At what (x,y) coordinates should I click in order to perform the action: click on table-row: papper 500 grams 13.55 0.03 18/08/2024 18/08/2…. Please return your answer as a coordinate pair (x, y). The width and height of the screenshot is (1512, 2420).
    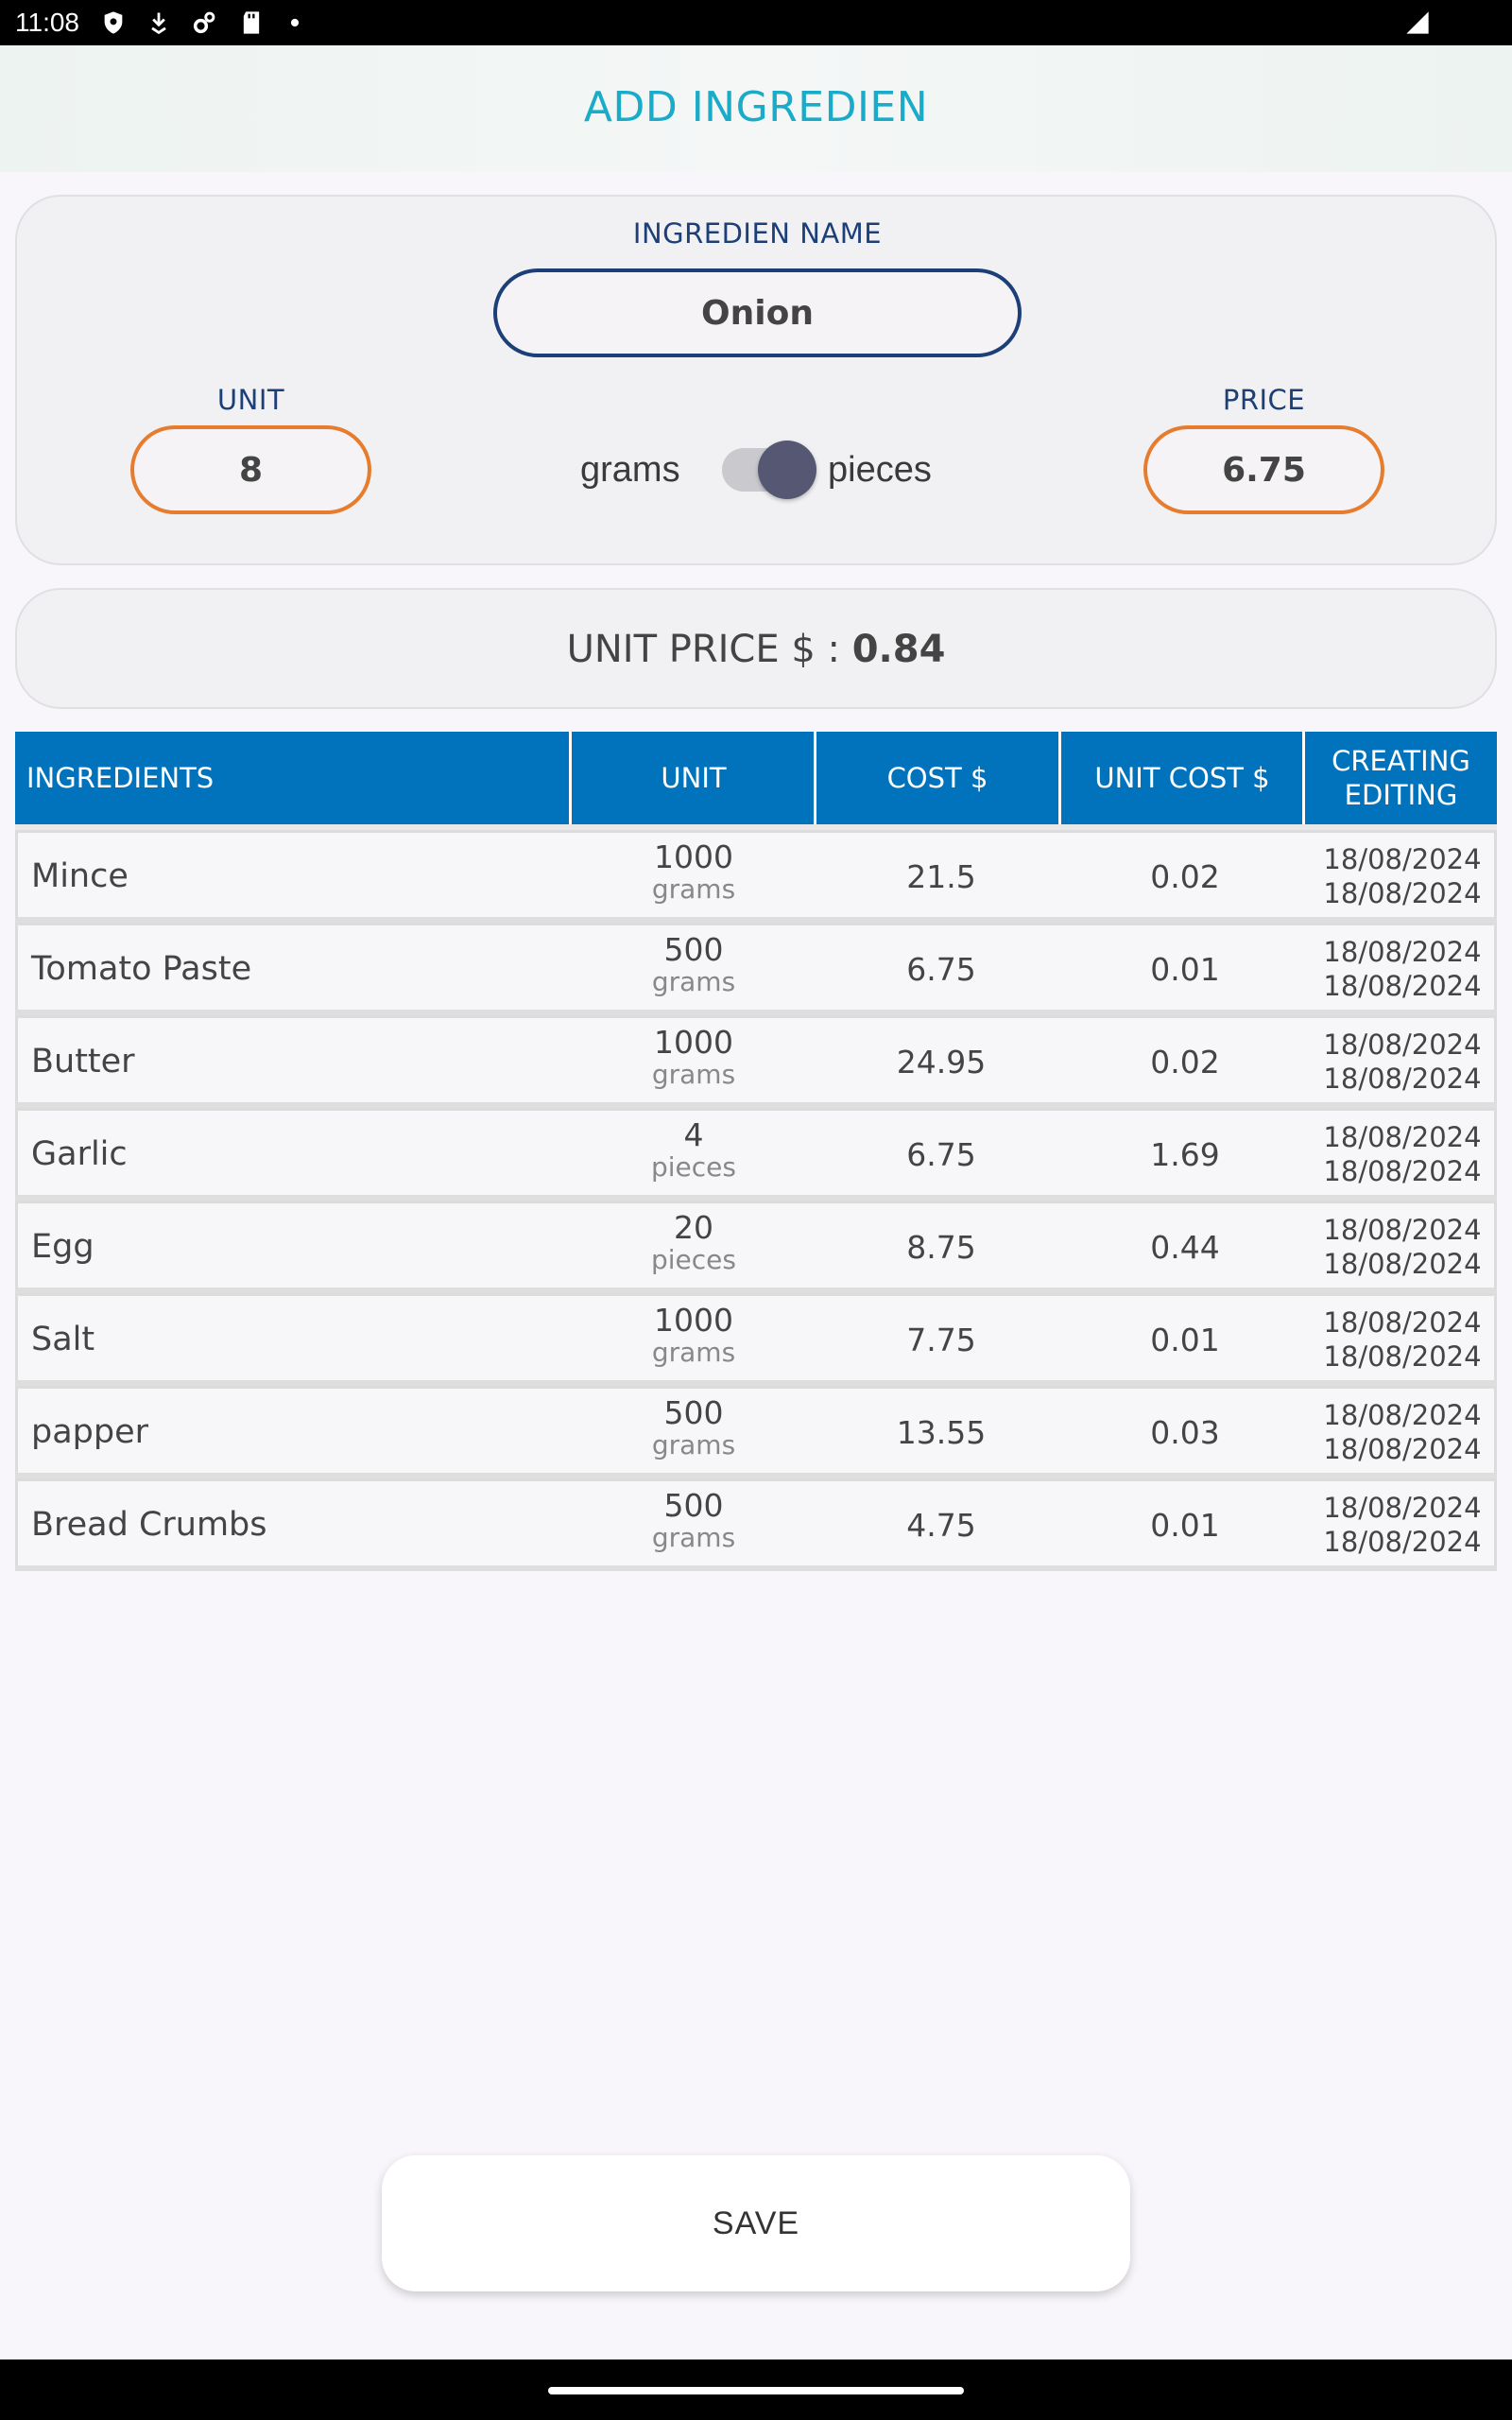
    Looking at the image, I should click on (756, 1430).